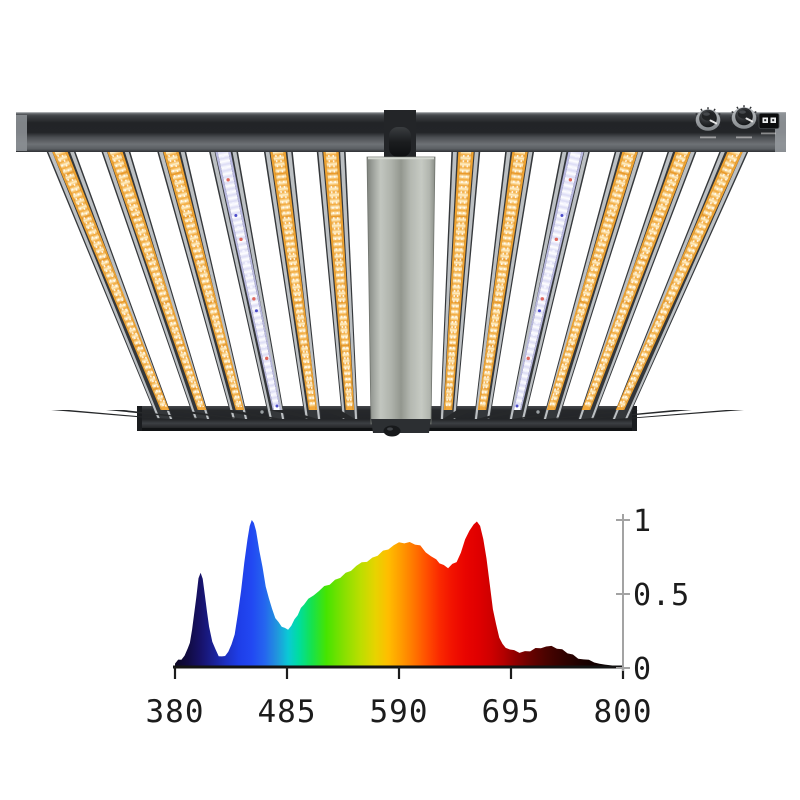  What do you see at coordinates (401, 290) in the screenshot?
I see `column-body` at bounding box center [401, 290].